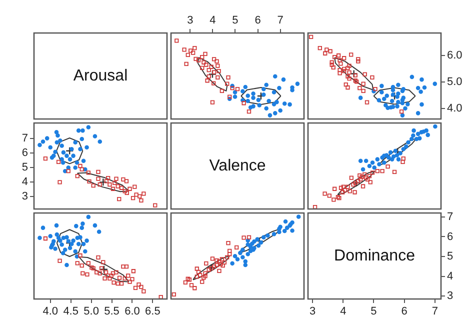 Image resolution: width=474 pixels, height=334 pixels. I want to click on x-tick-label: 6.5, so click(152, 312).